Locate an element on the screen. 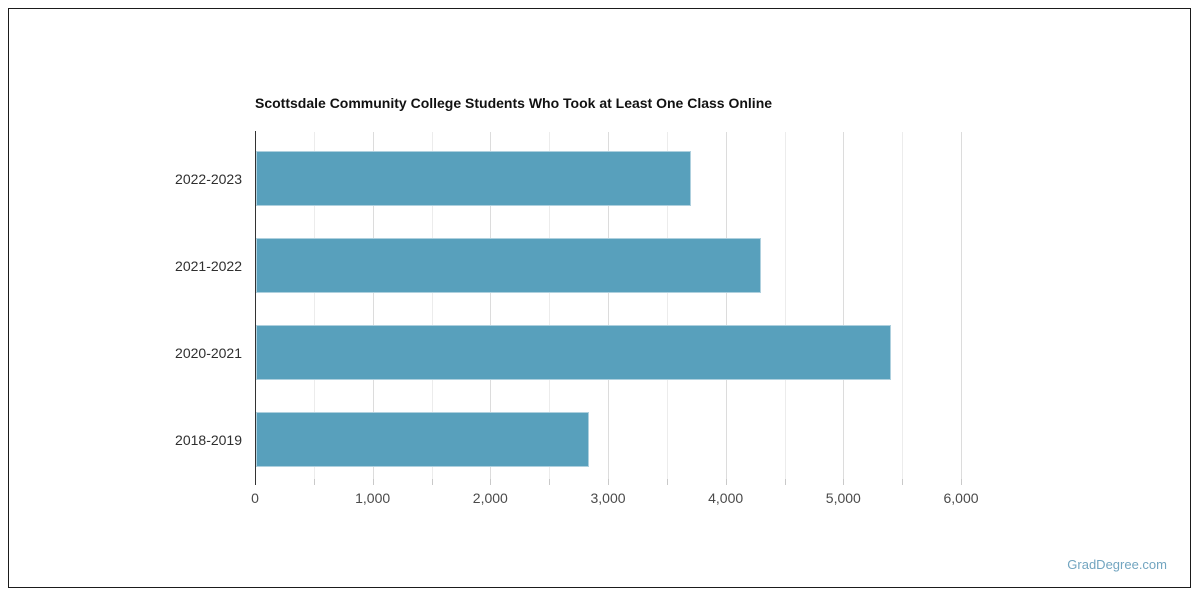 The image size is (1200, 600). x-tick-label: 1,000 is located at coordinates (373, 498).